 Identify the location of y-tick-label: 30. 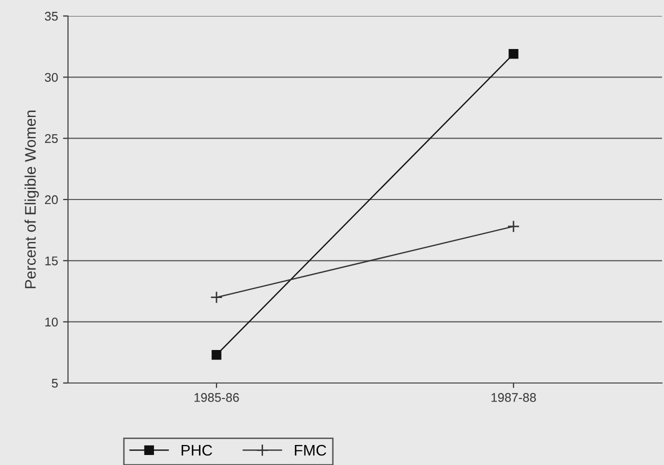
(51, 77).